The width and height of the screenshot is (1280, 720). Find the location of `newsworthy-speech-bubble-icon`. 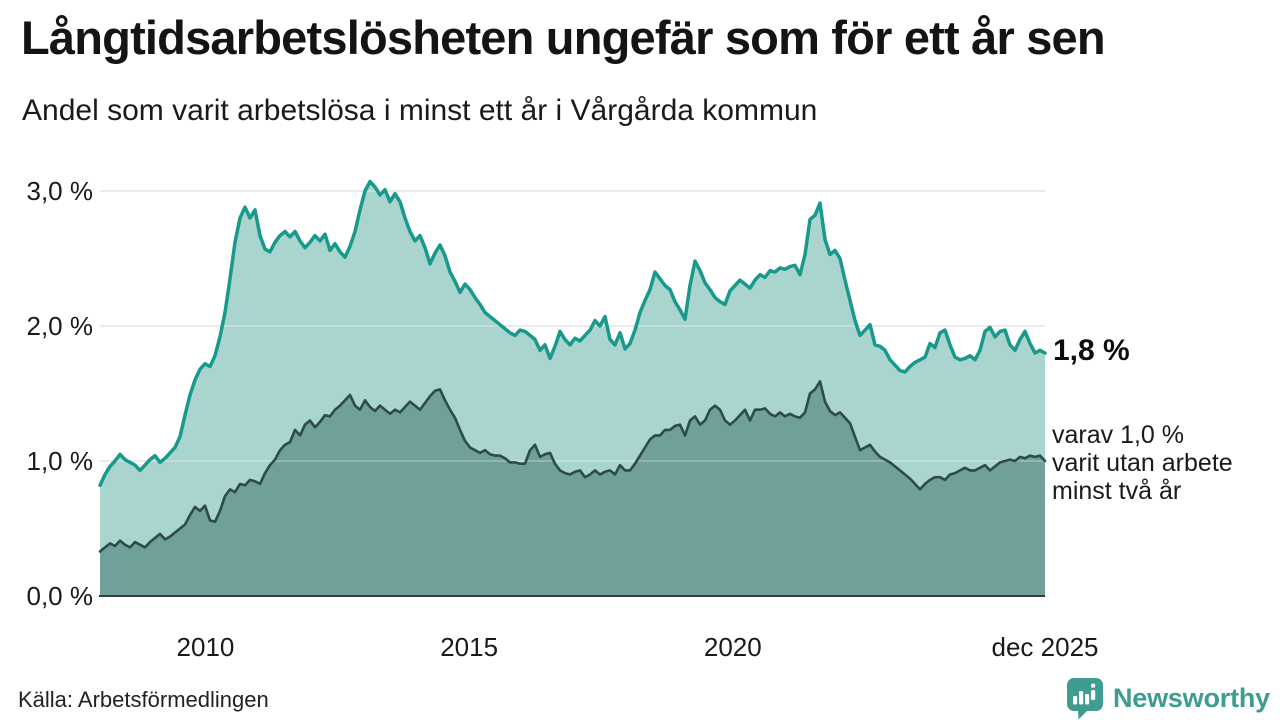

newsworthy-speech-bubble-icon is located at coordinates (1084, 698).